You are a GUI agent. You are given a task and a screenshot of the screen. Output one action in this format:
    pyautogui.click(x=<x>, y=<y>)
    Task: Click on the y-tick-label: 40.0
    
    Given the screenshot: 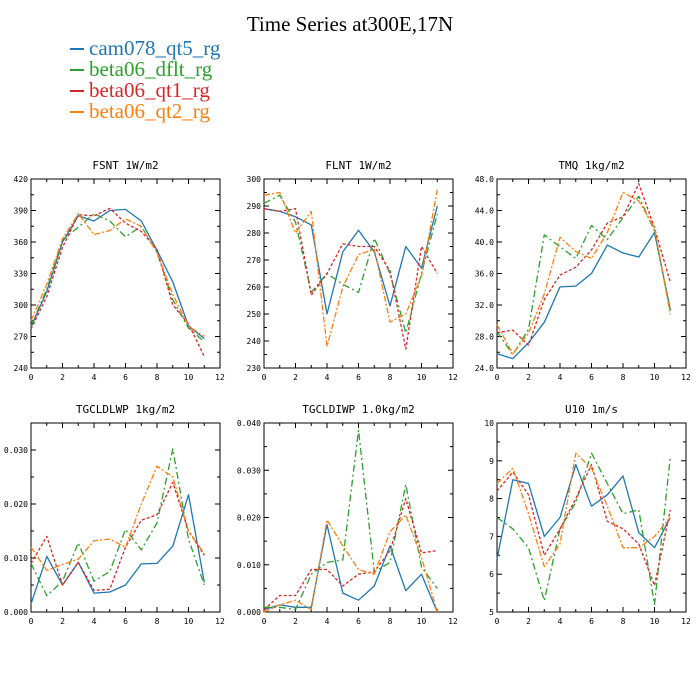 What is the action you would take?
    pyautogui.click(x=484, y=242)
    